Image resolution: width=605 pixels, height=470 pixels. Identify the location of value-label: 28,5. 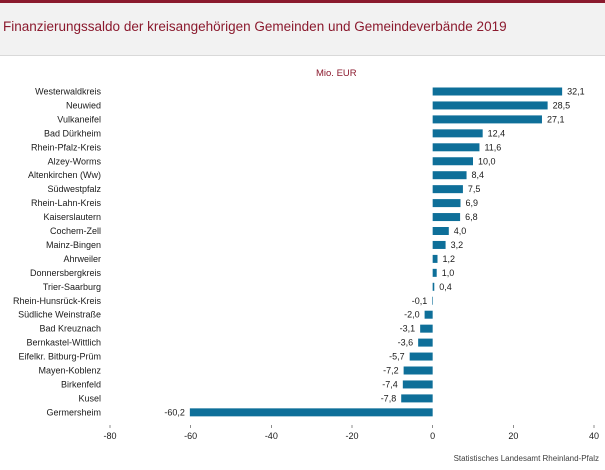
(562, 105).